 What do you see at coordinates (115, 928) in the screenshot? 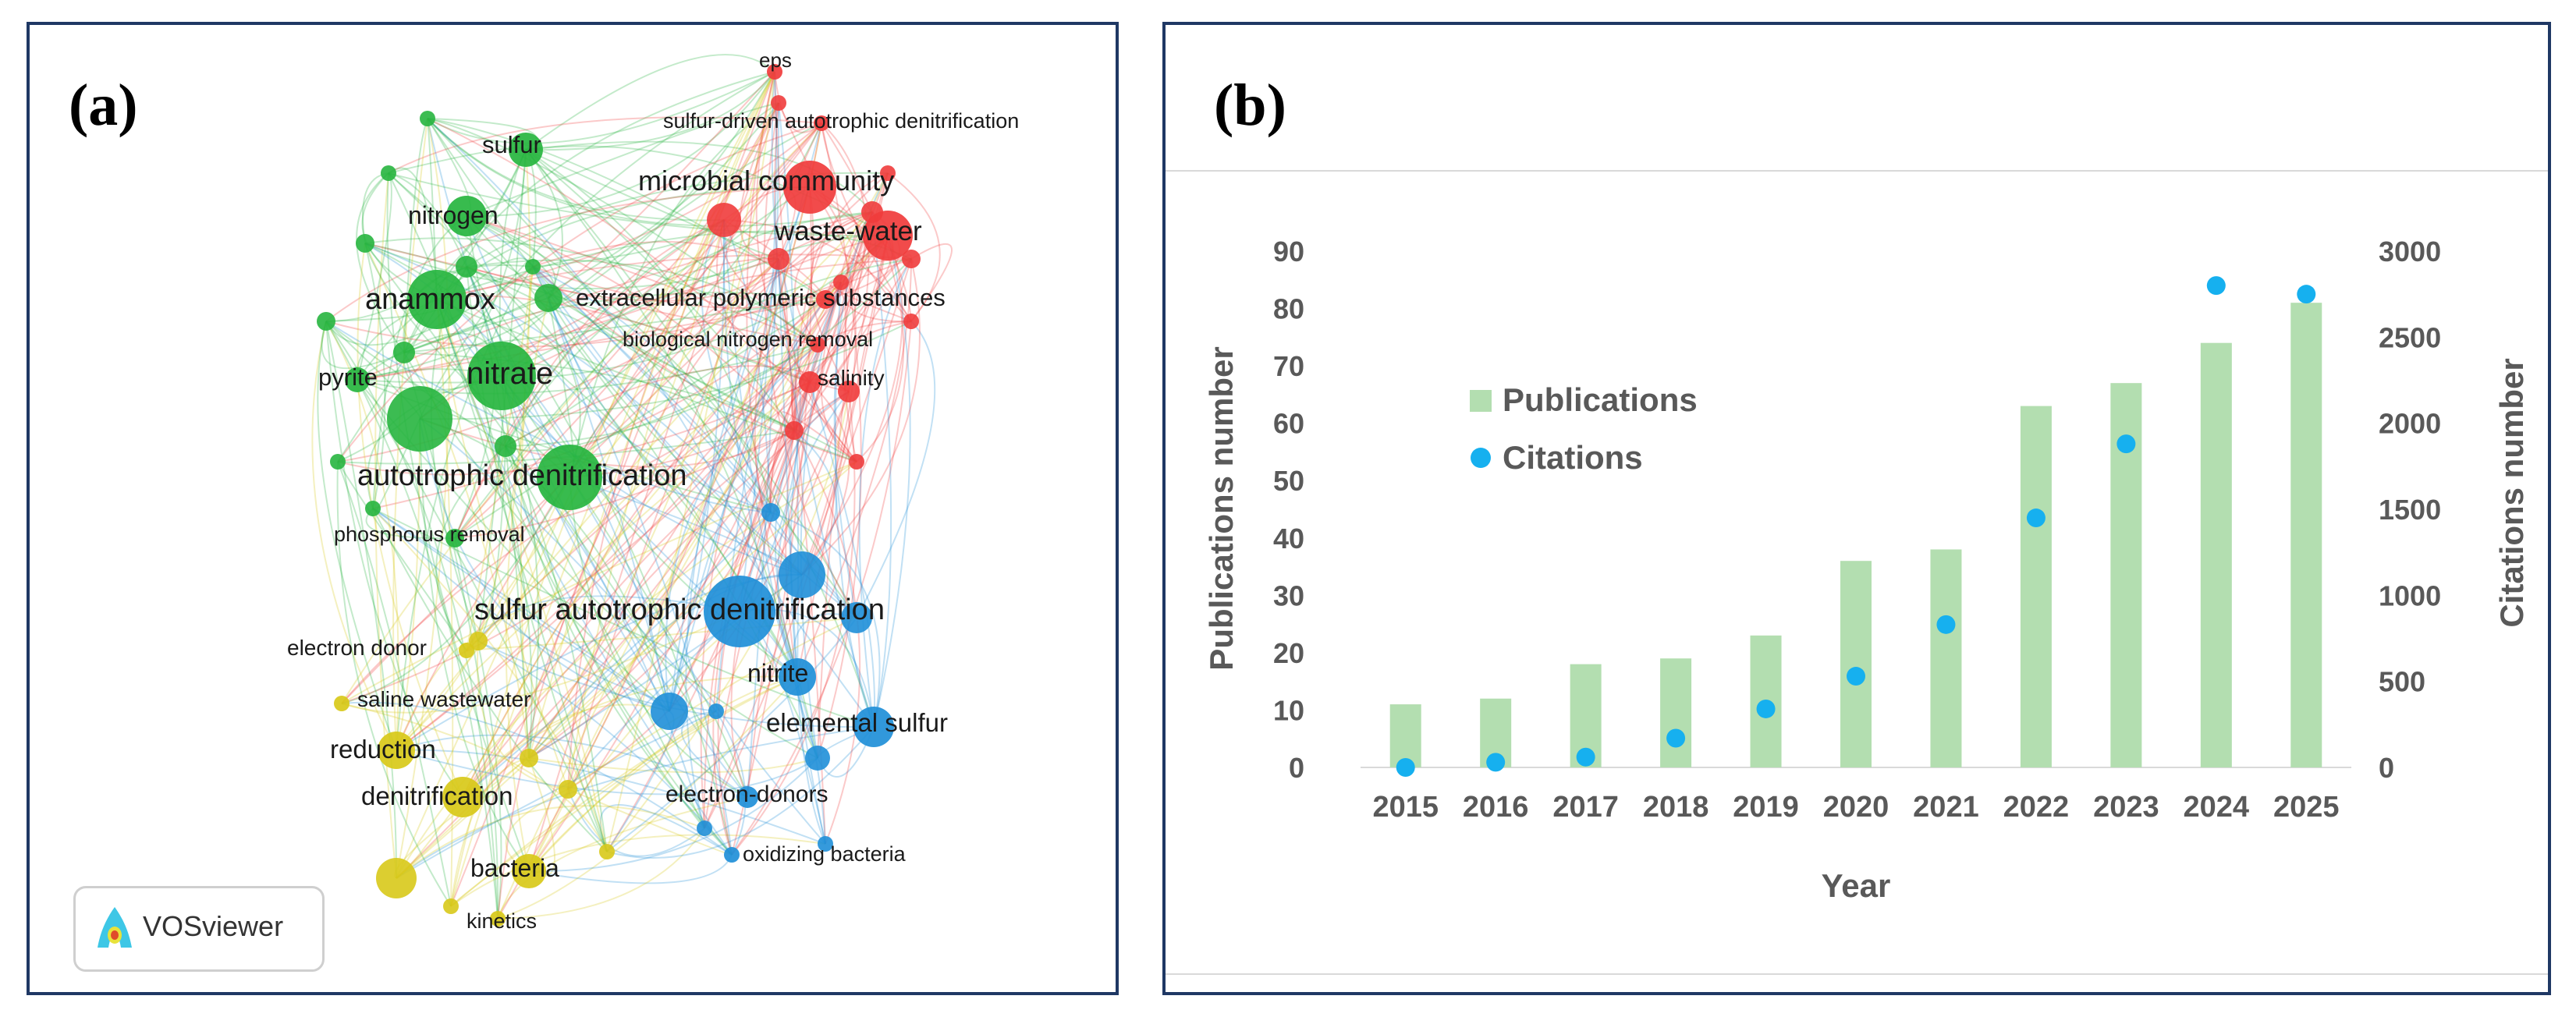
I see `vosviewer-logo-icon` at bounding box center [115, 928].